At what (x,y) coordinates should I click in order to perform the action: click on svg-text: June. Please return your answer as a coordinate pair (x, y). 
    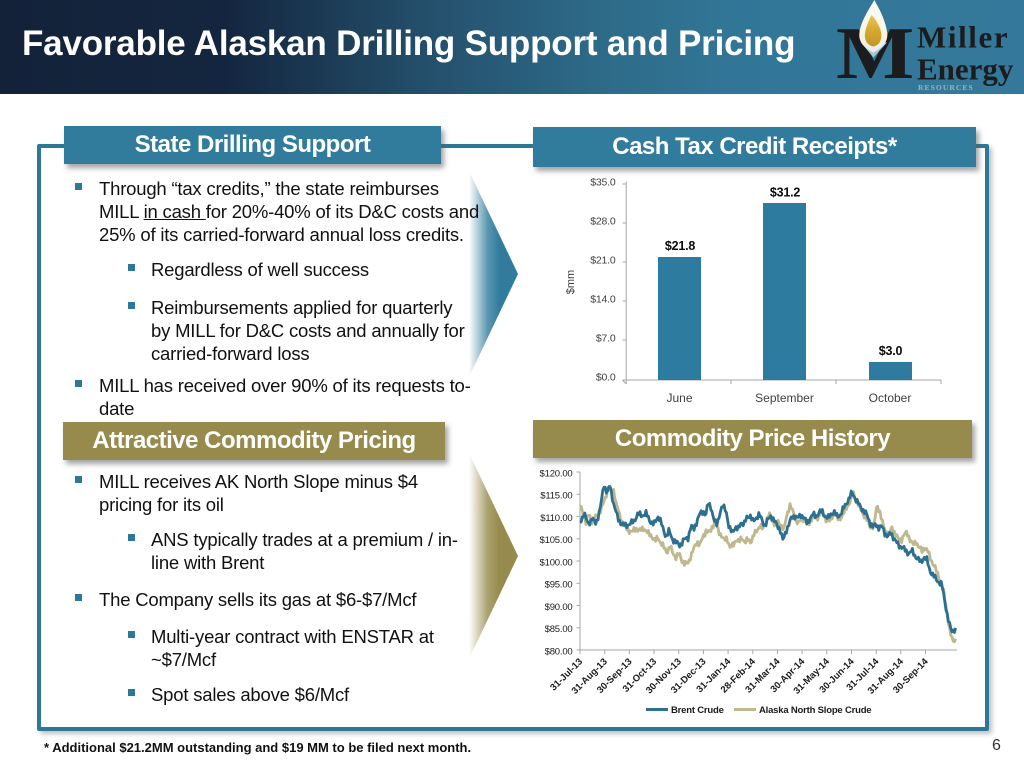
    Looking at the image, I should click on (679, 398).